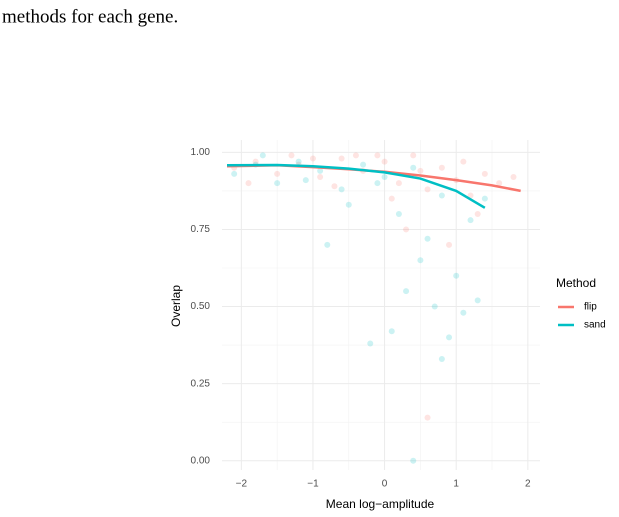 The height and width of the screenshot is (517, 619). Describe the element at coordinates (456, 484) in the screenshot. I see `x-tick-label: 1` at that location.